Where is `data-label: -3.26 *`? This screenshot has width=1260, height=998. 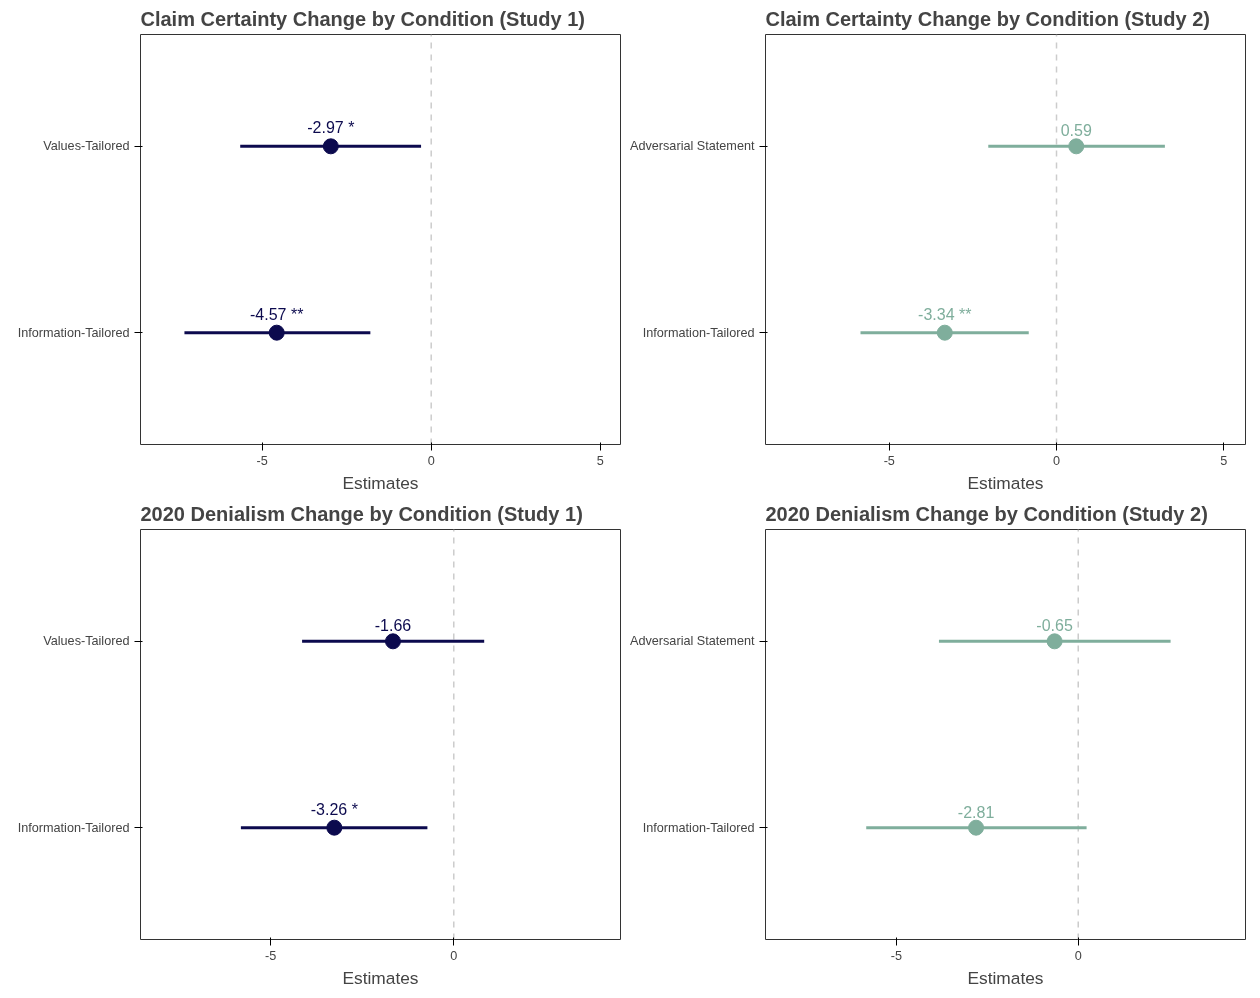 data-label: -3.26 * is located at coordinates (334, 809).